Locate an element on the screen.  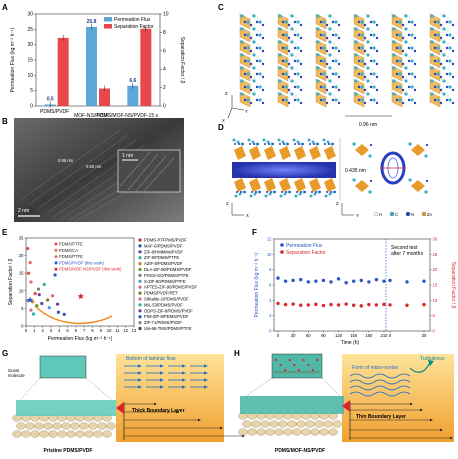
panel-f-ylabel: Permeation Flux (kg m⁻² h⁻¹) is located at coordinates (257, 284).